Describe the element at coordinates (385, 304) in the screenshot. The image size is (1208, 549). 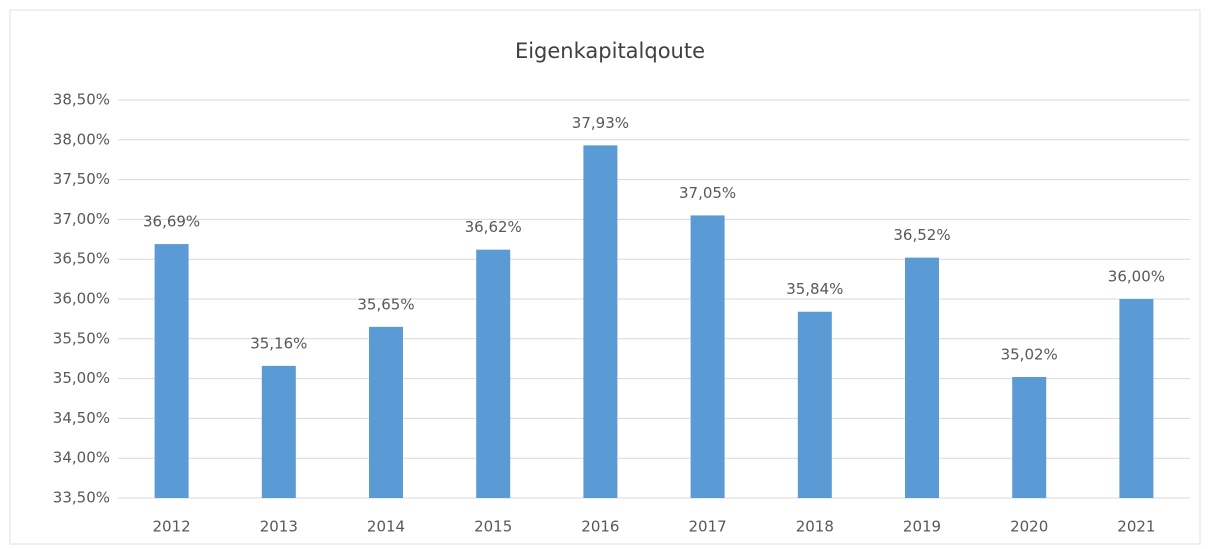
I see `data-label: 35,65%` at that location.